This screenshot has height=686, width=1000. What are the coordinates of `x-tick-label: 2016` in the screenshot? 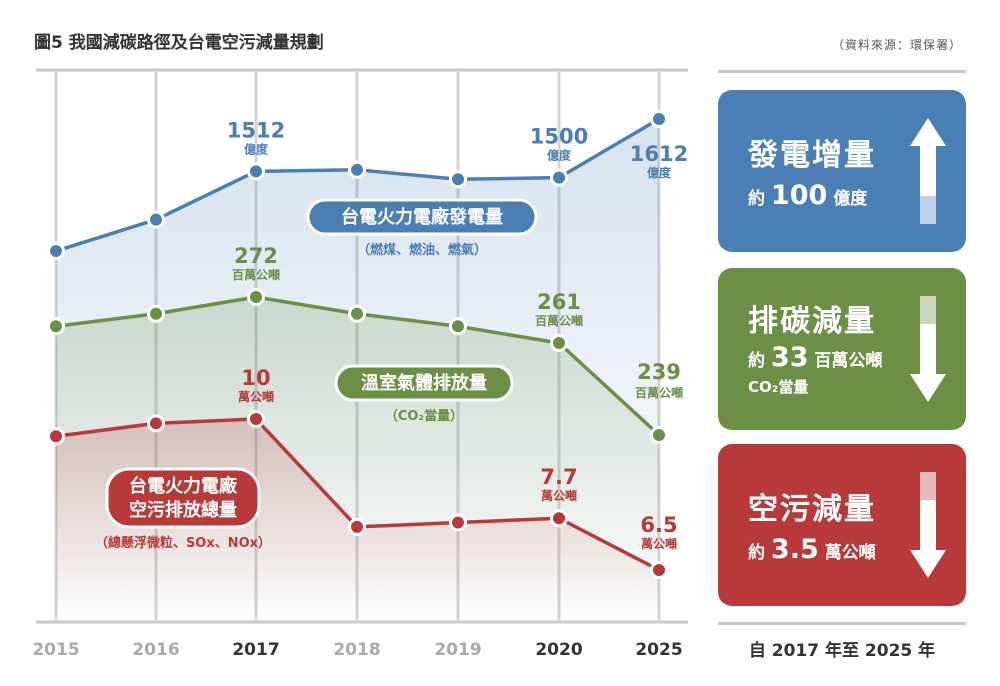 It's located at (155, 650).